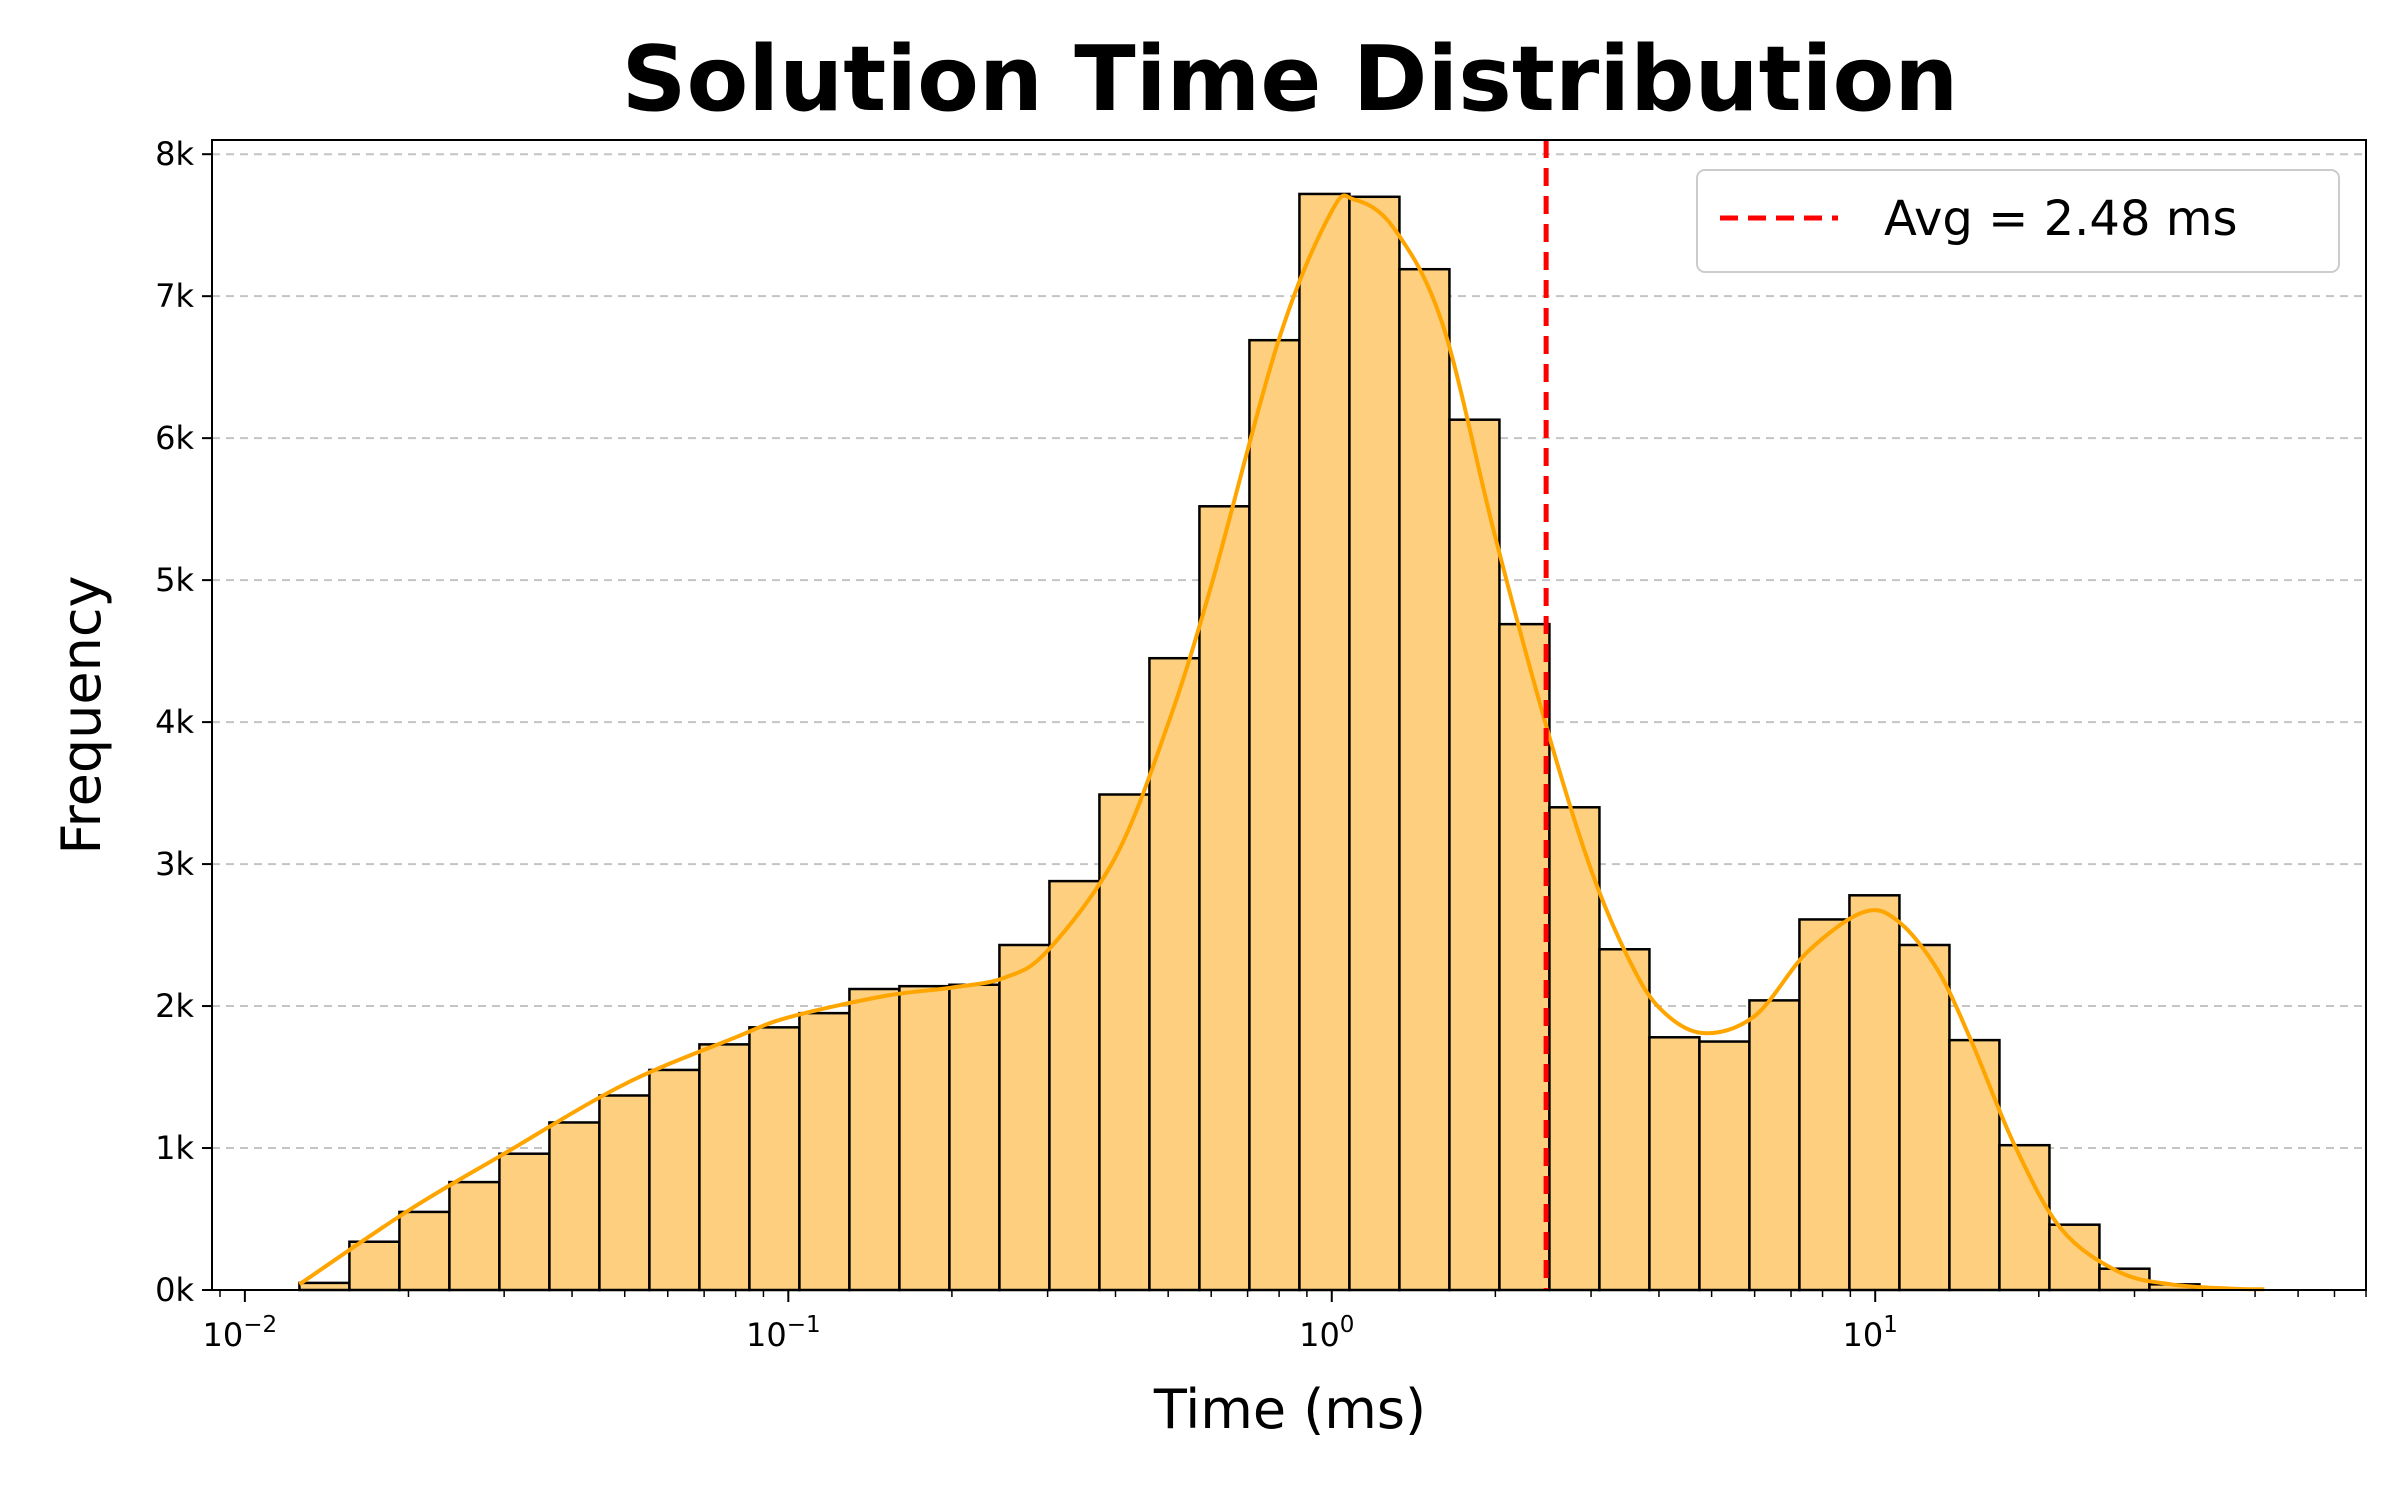 This screenshot has height=1500, width=2400. I want to click on chart-title: Solution Time Distribution, so click(1290, 79).